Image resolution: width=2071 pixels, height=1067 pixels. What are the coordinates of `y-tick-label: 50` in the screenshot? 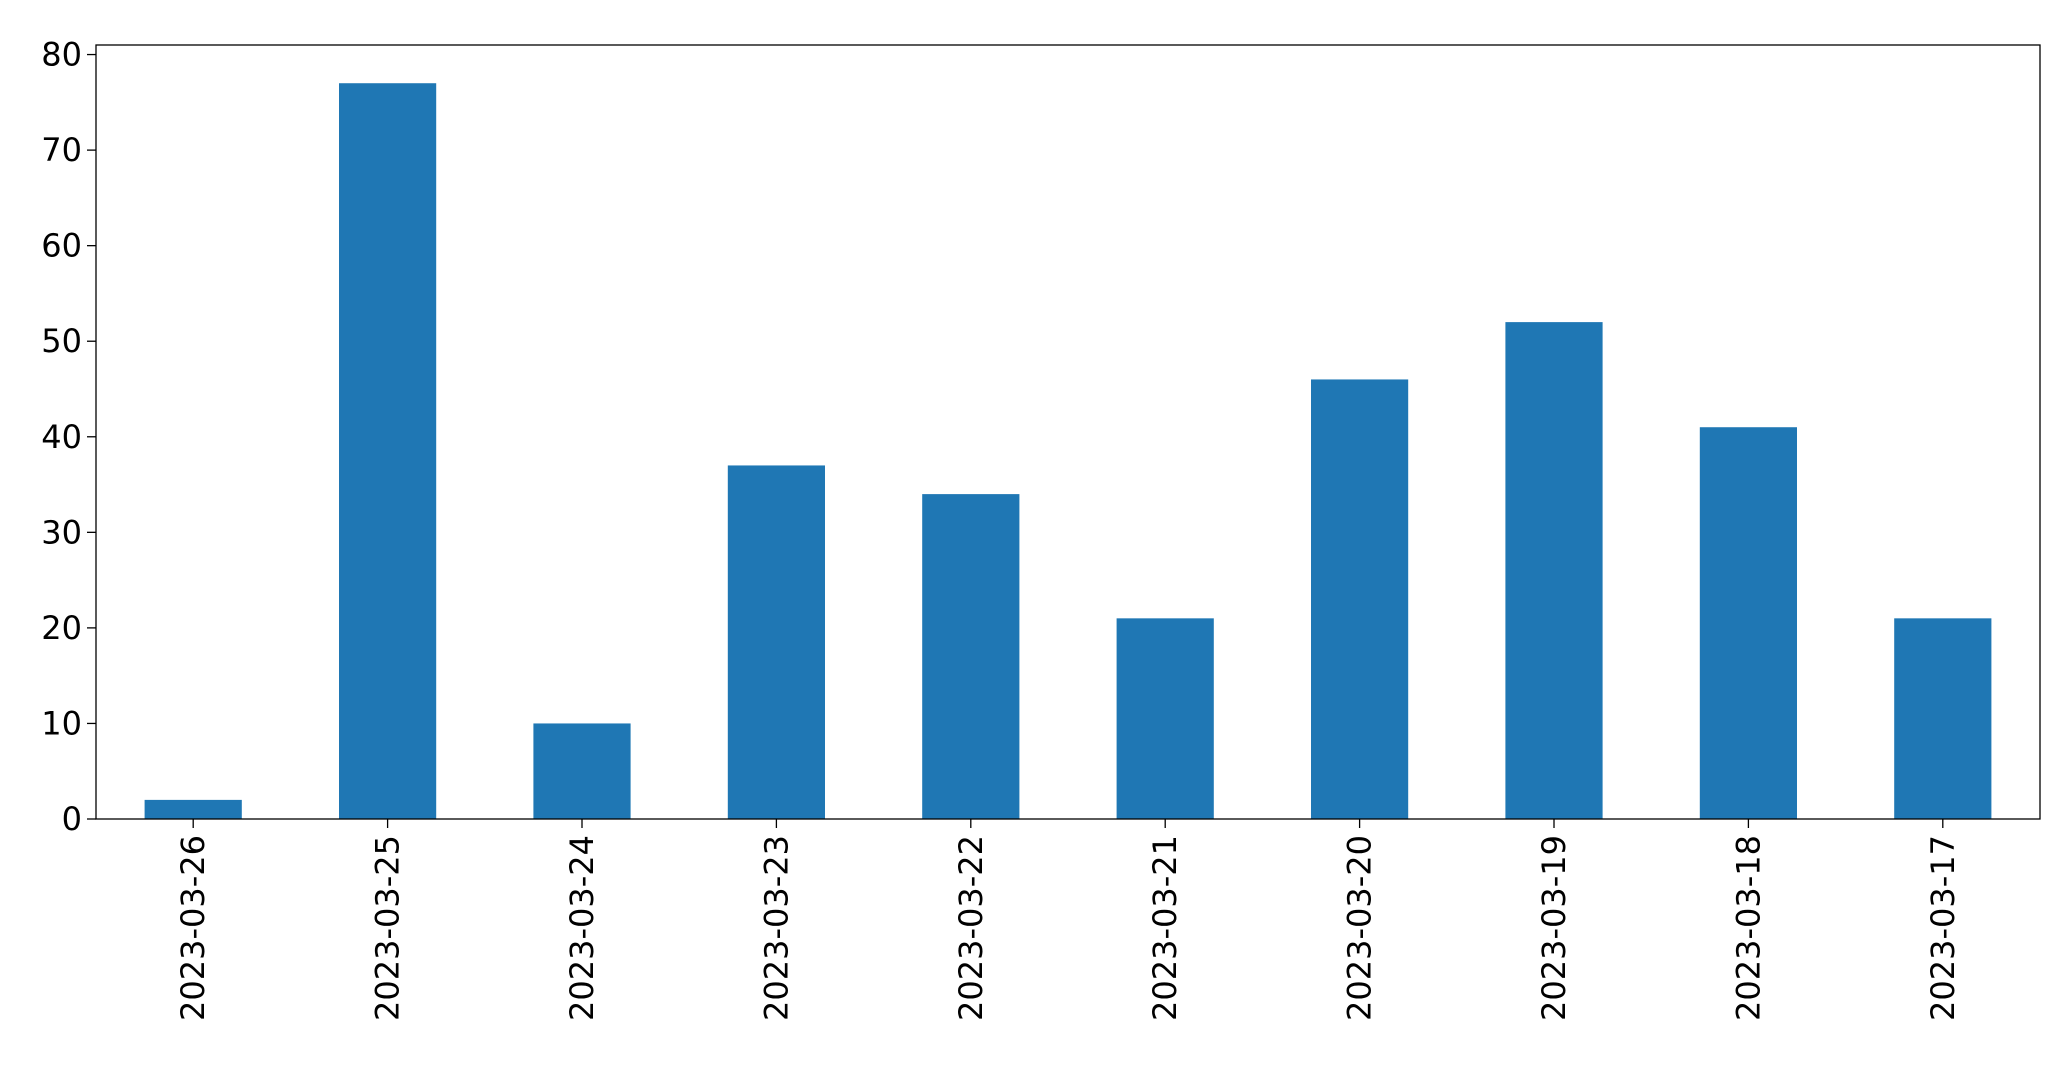 It's located at (61, 341).